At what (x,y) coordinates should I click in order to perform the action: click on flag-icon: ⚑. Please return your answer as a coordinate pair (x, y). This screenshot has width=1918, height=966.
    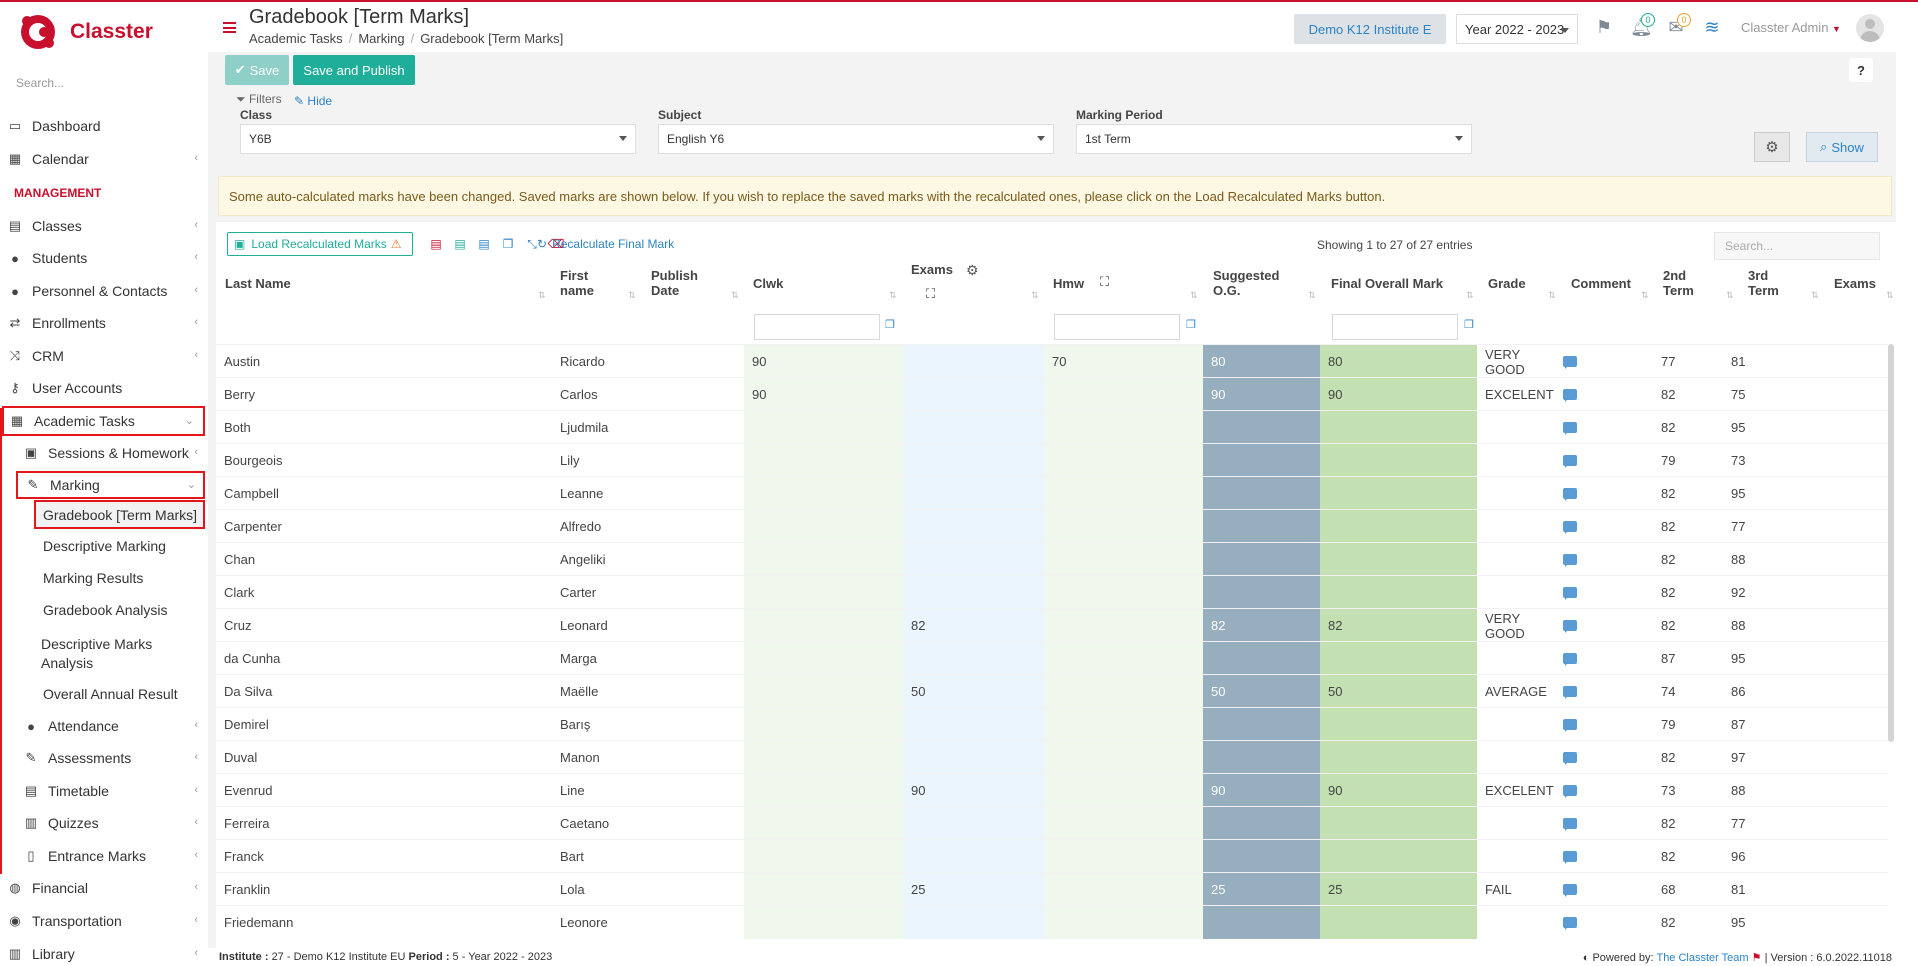
    Looking at the image, I should click on (1604, 27).